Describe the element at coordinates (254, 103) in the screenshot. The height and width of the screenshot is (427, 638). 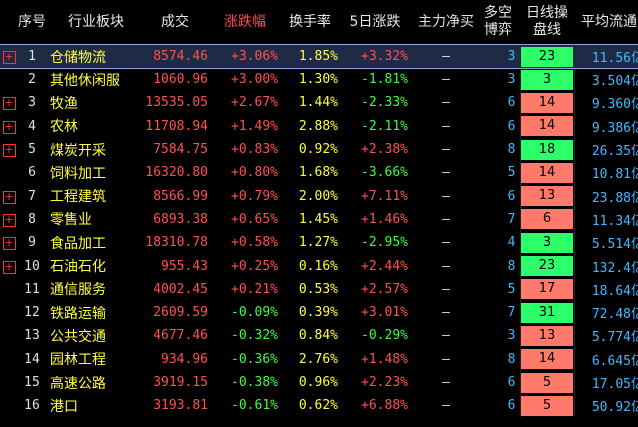
I see `change-pct-value: +2.67%` at that location.